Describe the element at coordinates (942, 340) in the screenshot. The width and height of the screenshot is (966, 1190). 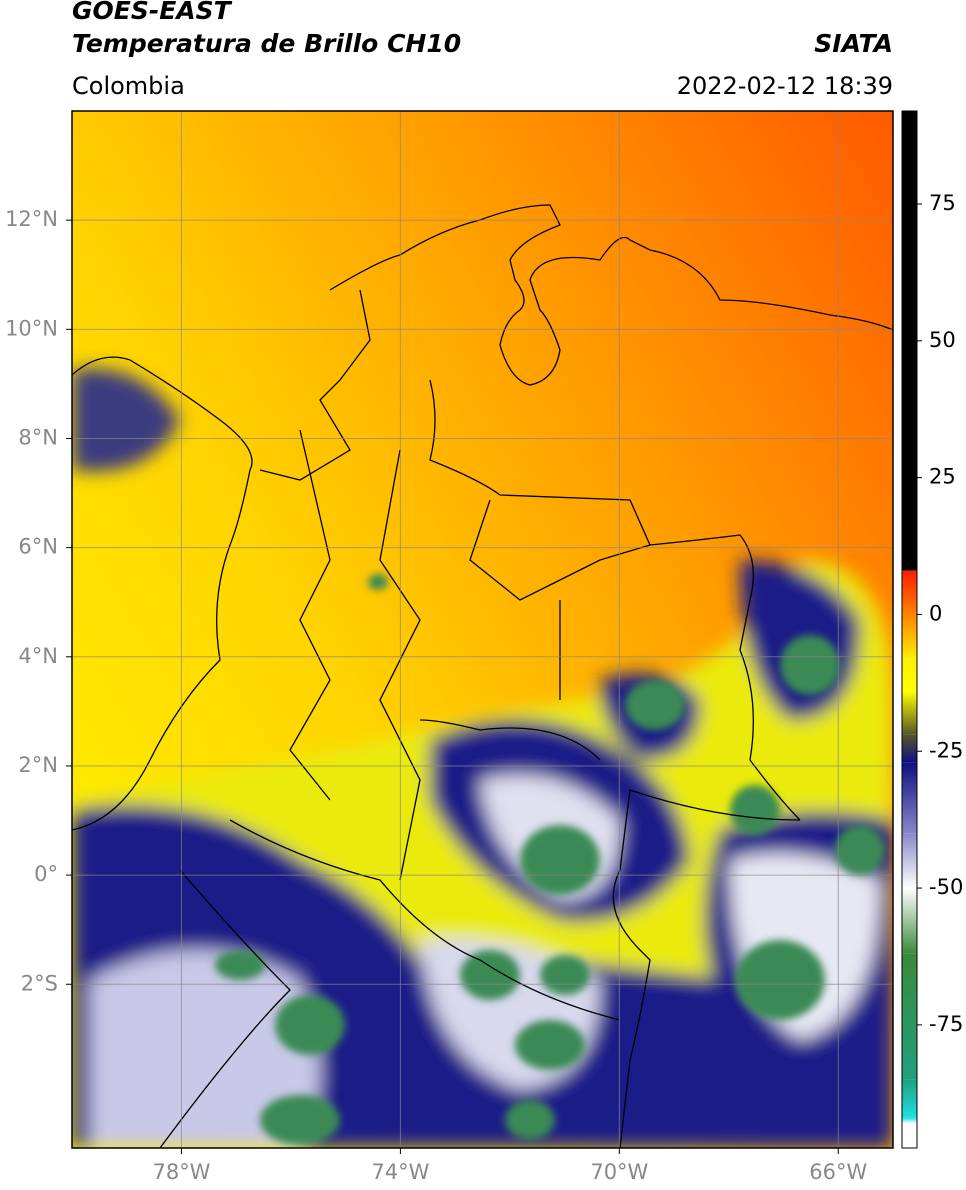
I see `colorbar-tick-label: 50` at that location.